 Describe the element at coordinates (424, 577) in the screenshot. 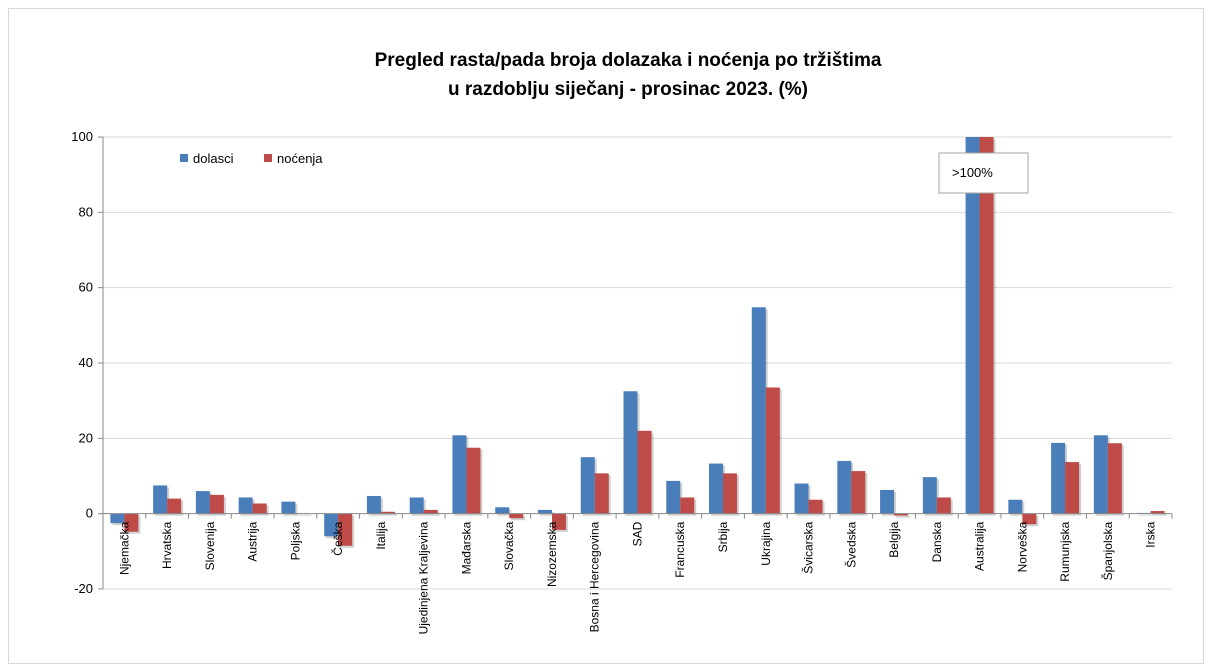

I see `category-label: Ujedinjena Kraljevina` at that location.